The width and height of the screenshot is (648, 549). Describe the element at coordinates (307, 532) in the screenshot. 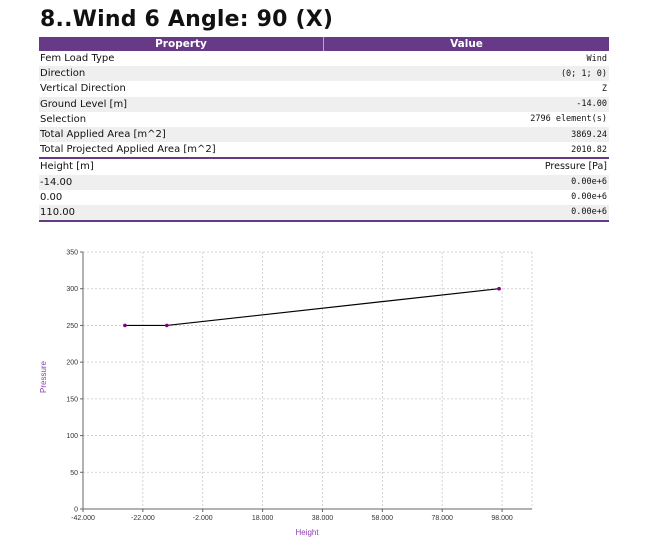

I see `x-axis-label: Height` at that location.